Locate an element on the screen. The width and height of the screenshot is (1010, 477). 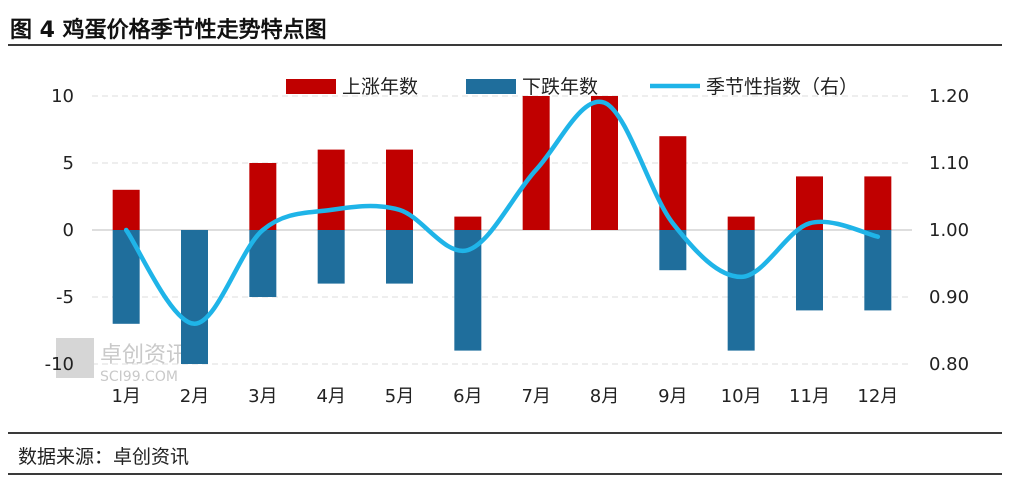
right-axis: 1.20 1.10 1.00 0.90 0.80 is located at coordinates (949, 230).